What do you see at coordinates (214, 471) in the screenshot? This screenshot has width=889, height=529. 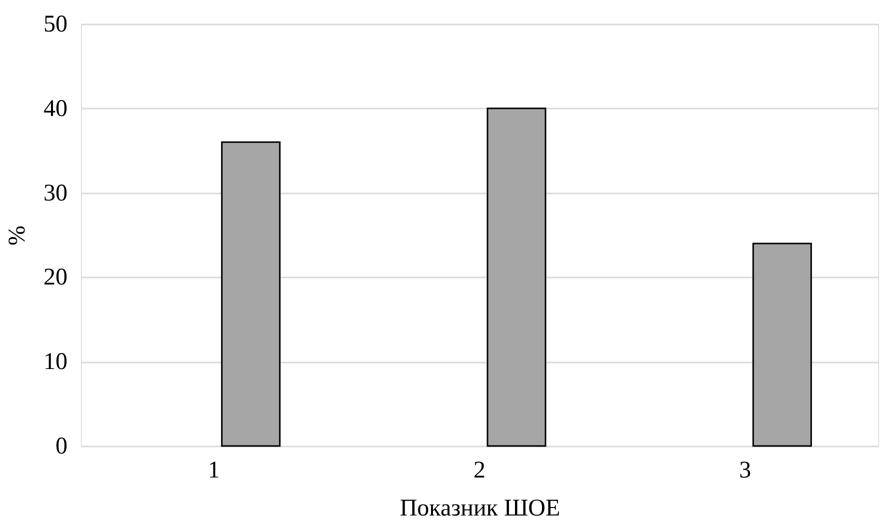 I see `x-tick-label: 1` at bounding box center [214, 471].